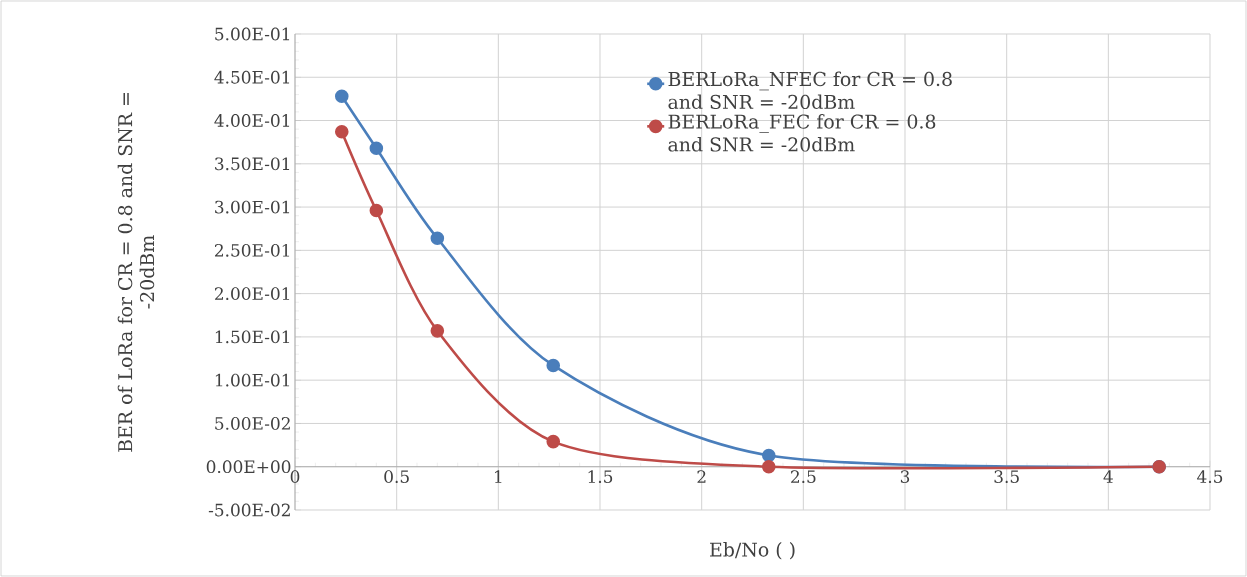 Image resolution: width=1247 pixels, height=577 pixels. I want to click on y-tick-label: 2.50E-01, so click(252, 250).